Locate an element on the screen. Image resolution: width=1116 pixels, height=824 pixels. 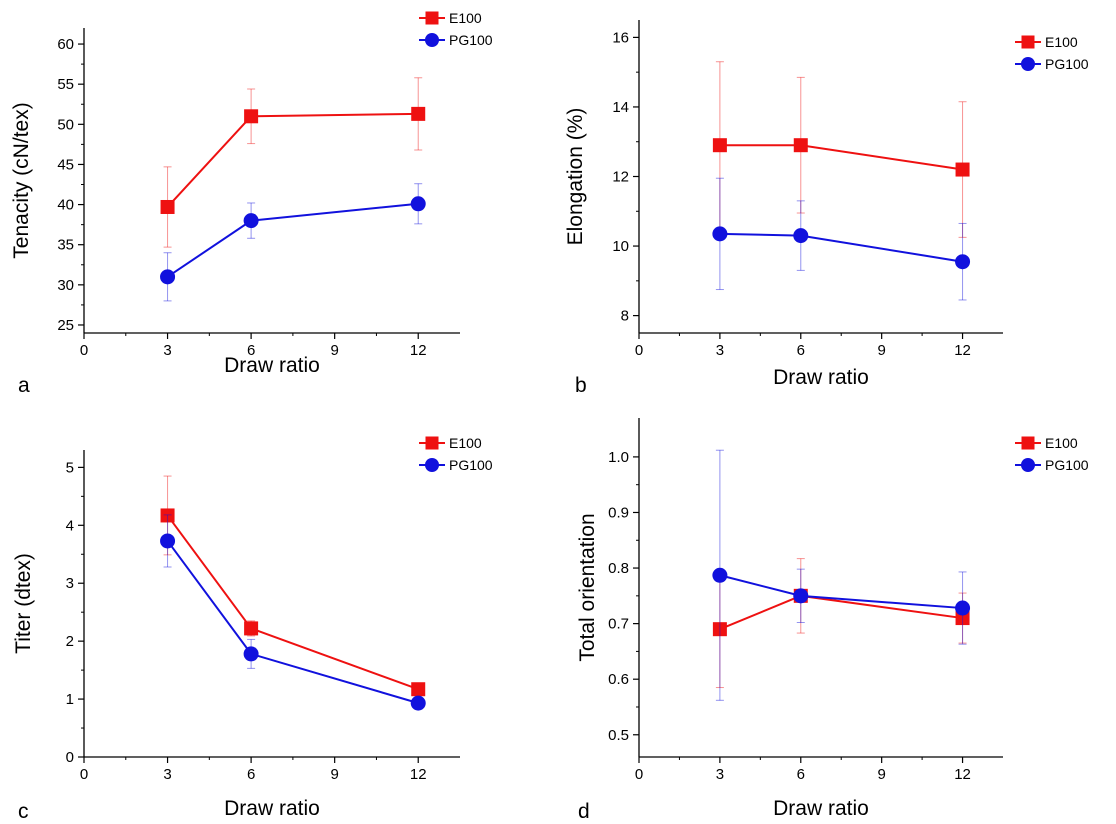
y-tick-label: 12 is located at coordinates (620, 177).